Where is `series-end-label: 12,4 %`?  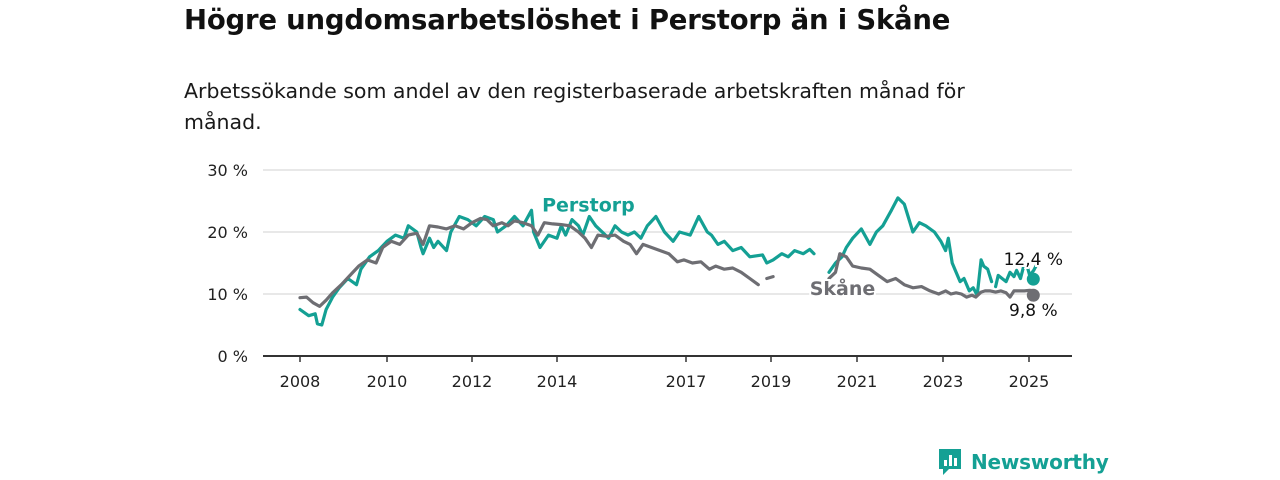 series-end-label: 12,4 % is located at coordinates (1033, 260).